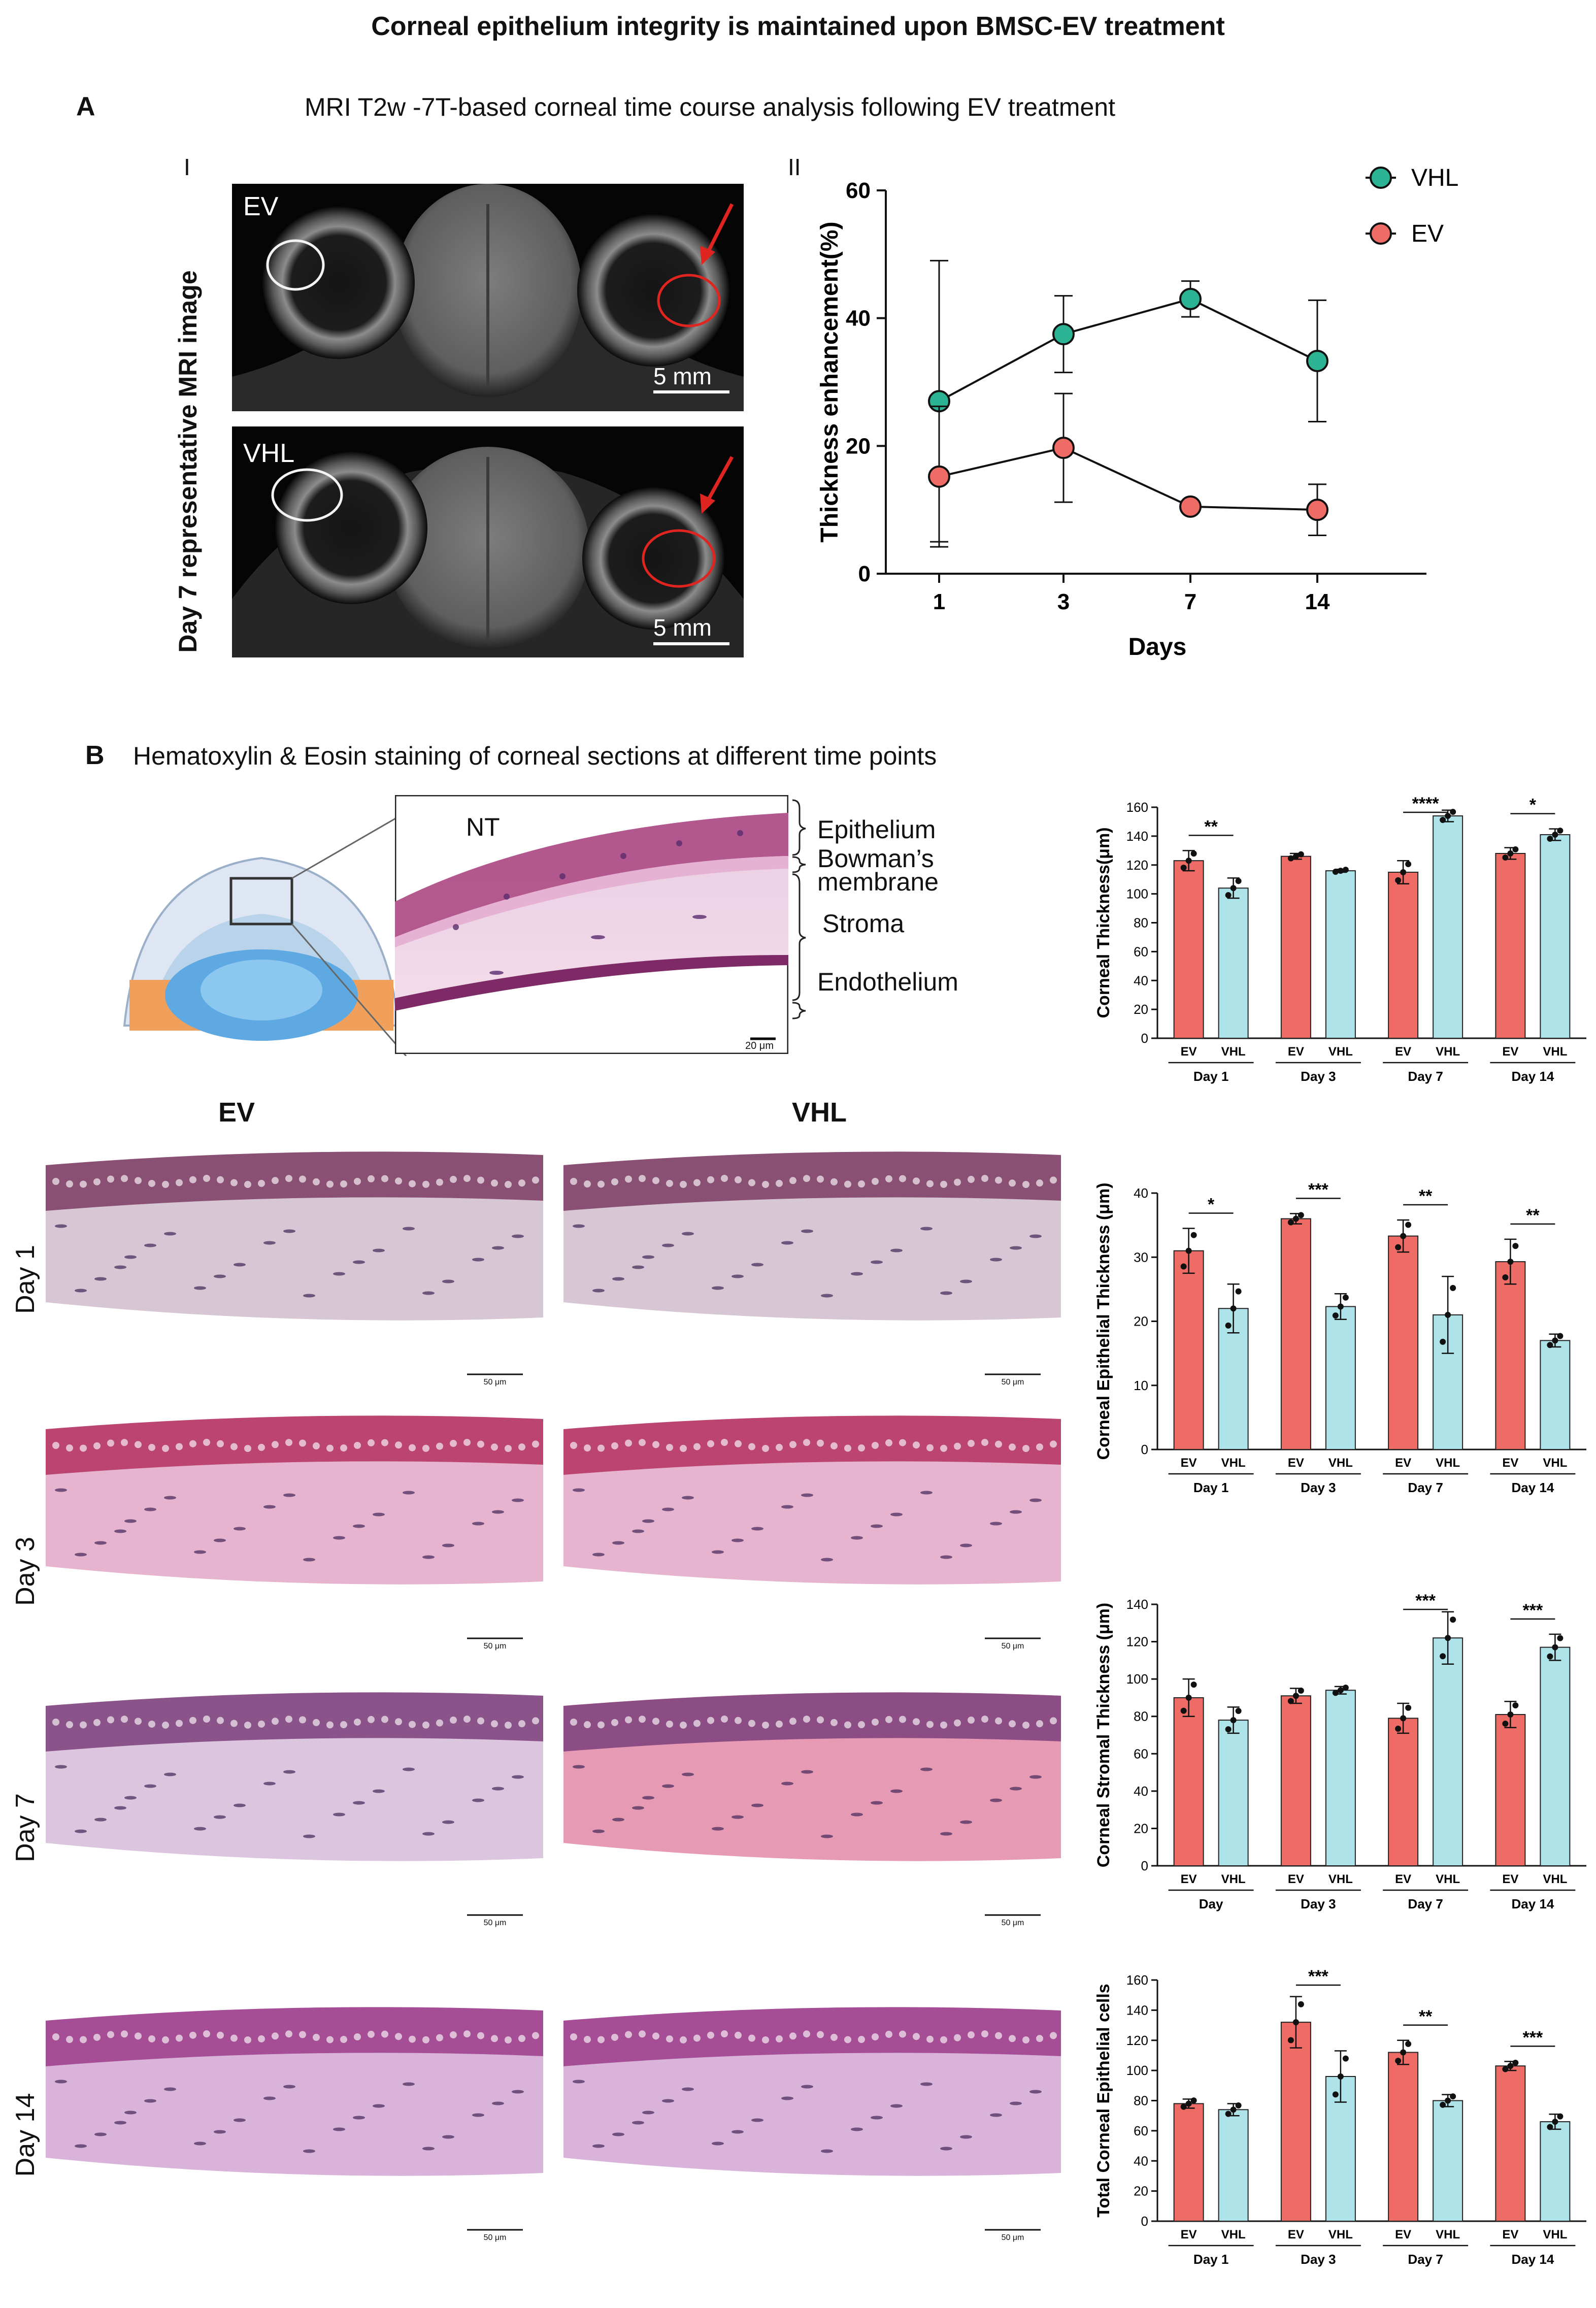  What do you see at coordinates (1103, 923) in the screenshot?
I see `y-axis-label: Corneal Thickness(μm)` at bounding box center [1103, 923].